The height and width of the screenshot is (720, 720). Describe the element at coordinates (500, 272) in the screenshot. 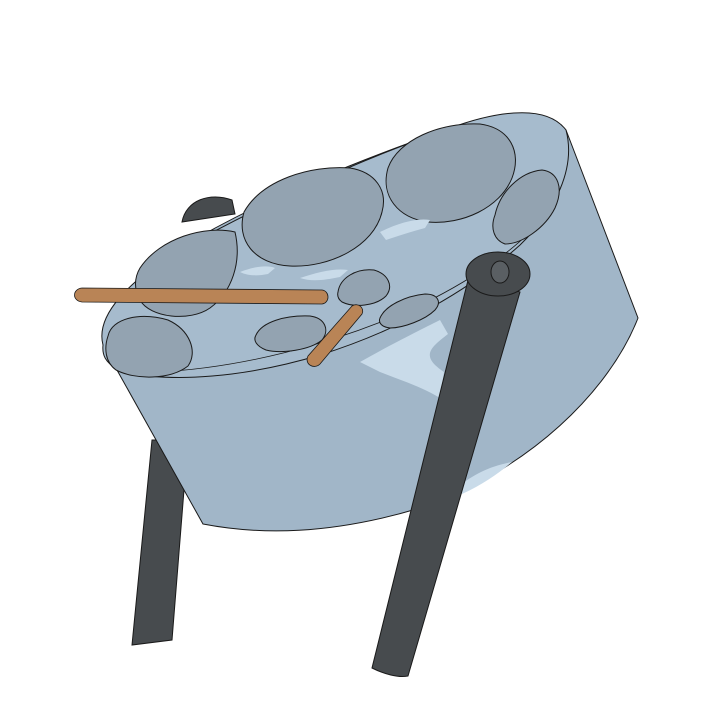

I see `leg-bolt` at that location.